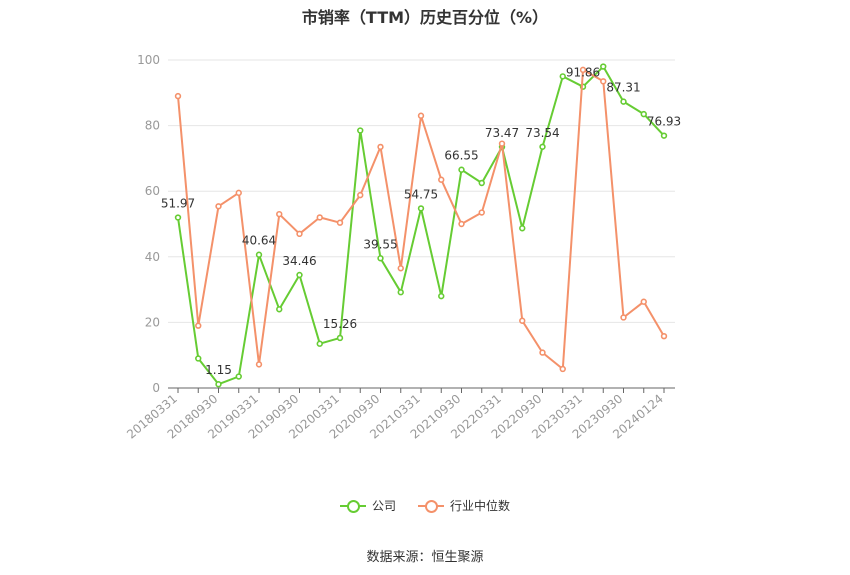 The image size is (850, 575). I want to click on y-tick-label: 80, so click(152, 126).